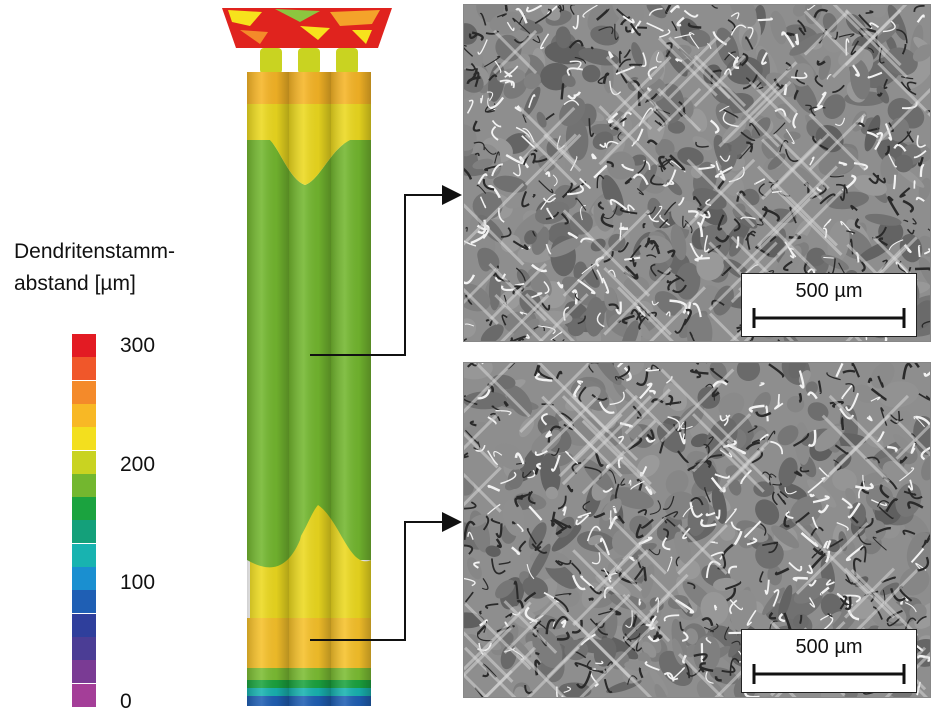 This screenshot has width=936, height=719. Describe the element at coordinates (829, 291) in the screenshot. I see `scale-bar-top-label: 500 µm` at that location.